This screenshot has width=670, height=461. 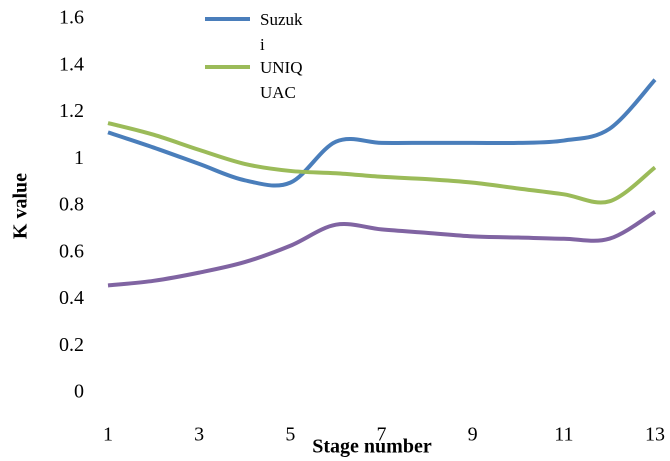 I want to click on legend-label: UNIQUAC, so click(x=281, y=80).